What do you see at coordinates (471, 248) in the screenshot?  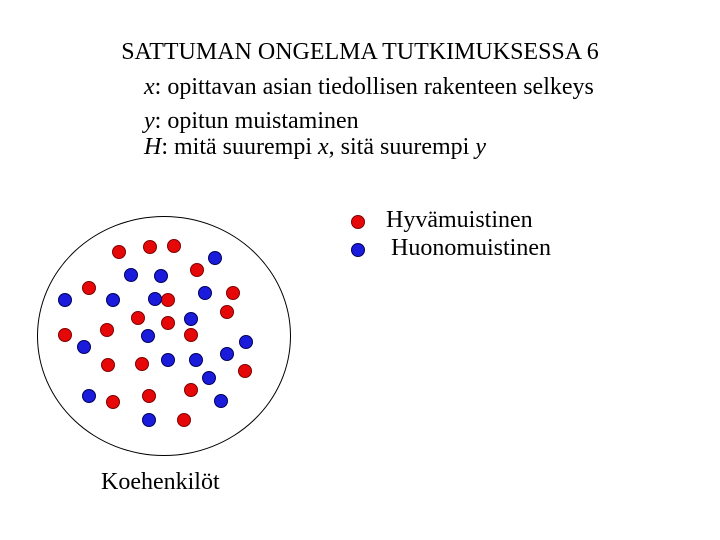 I see `legend-label-huonomuistinen: Huonomuistinen` at bounding box center [471, 248].